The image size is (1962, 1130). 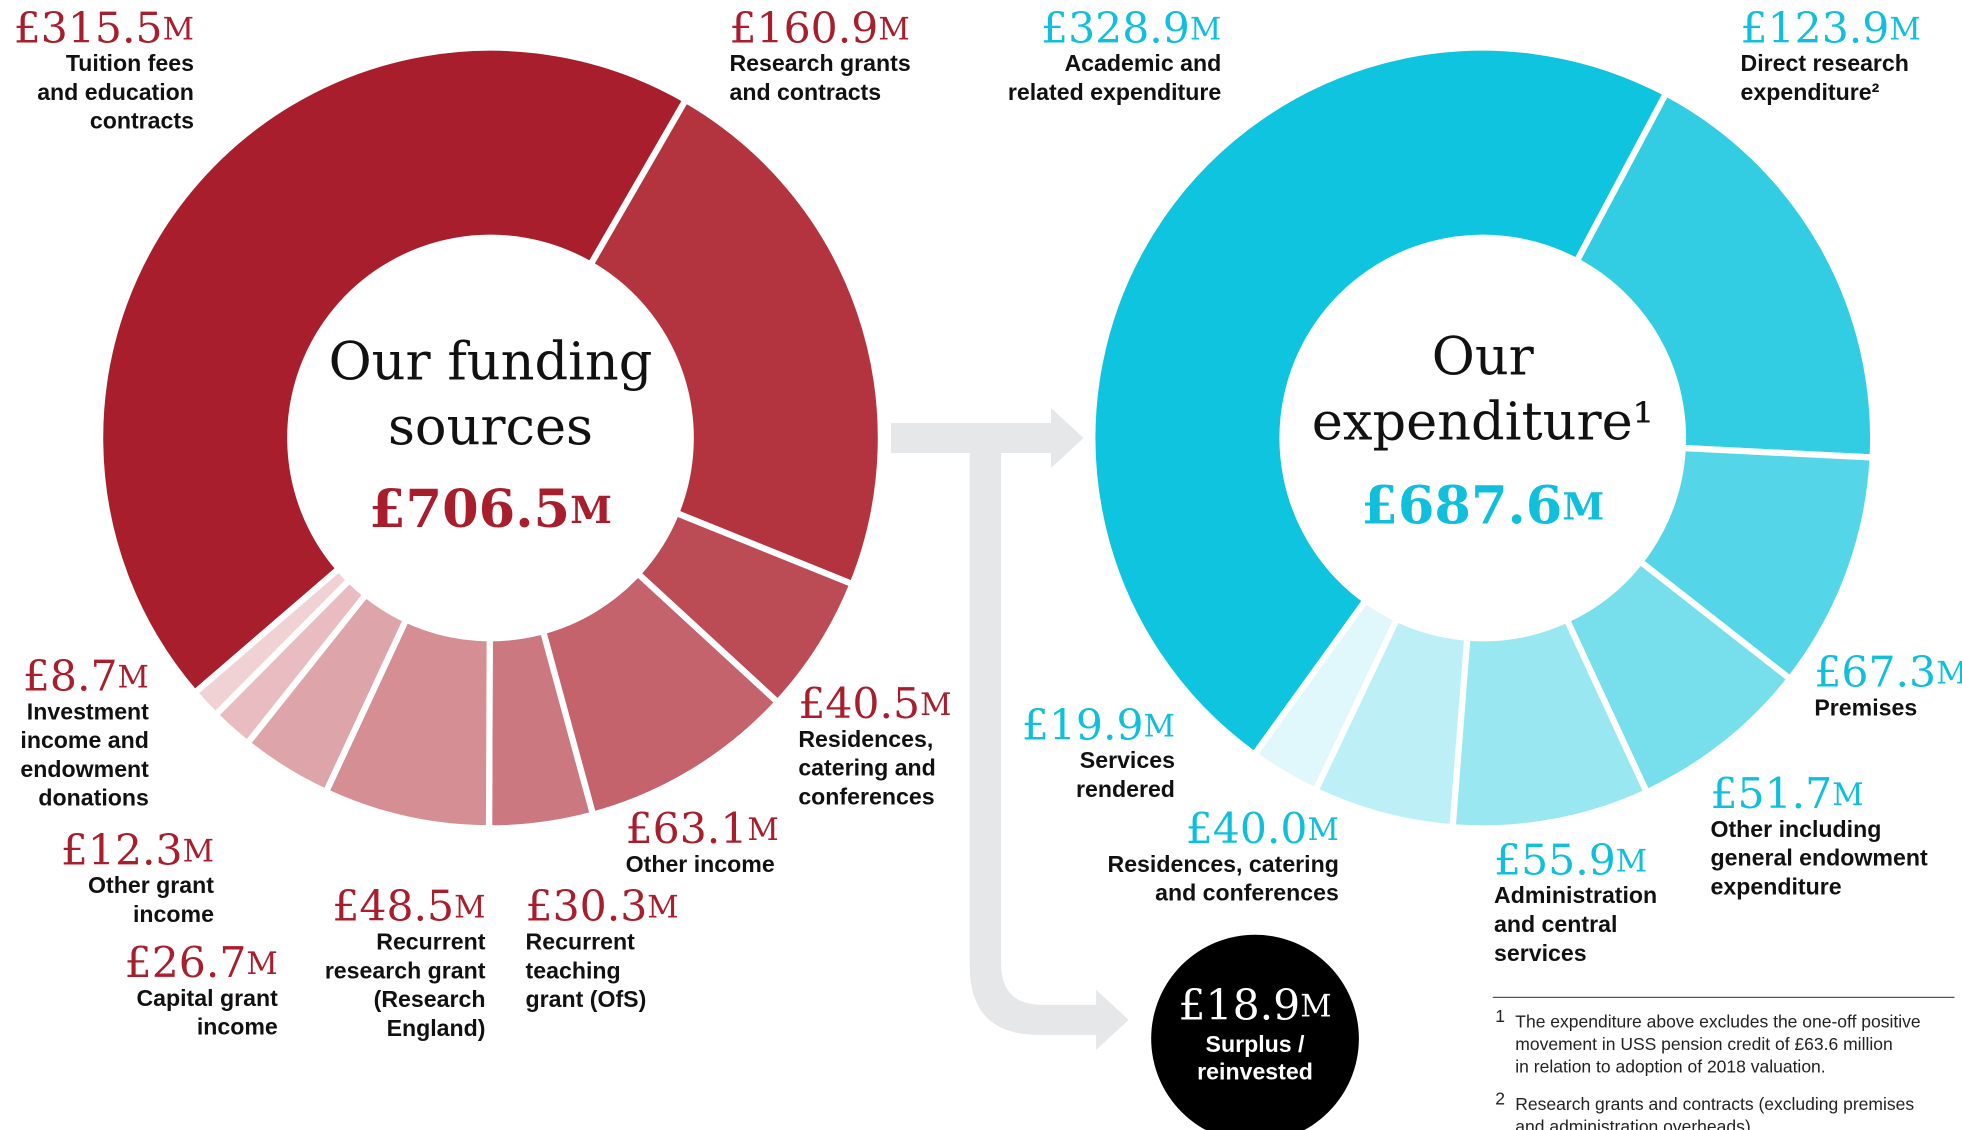 What do you see at coordinates (586, 971) in the screenshot?
I see `category-label: Recurrent teaching grant (OfS)` at bounding box center [586, 971].